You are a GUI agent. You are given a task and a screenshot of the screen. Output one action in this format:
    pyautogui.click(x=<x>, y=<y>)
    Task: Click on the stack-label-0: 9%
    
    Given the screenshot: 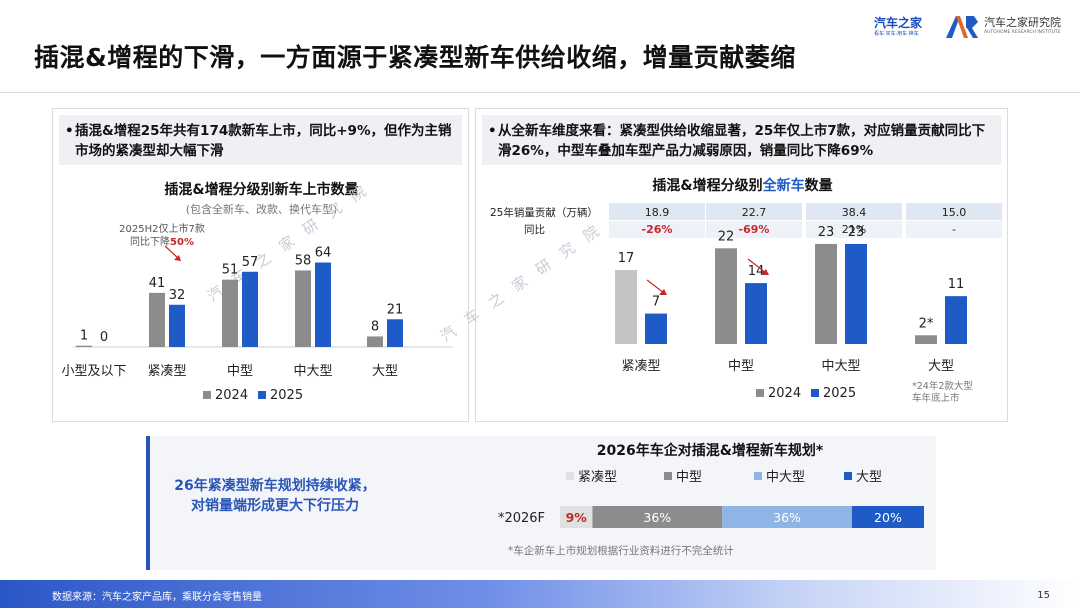 What is the action you would take?
    pyautogui.click(x=577, y=517)
    